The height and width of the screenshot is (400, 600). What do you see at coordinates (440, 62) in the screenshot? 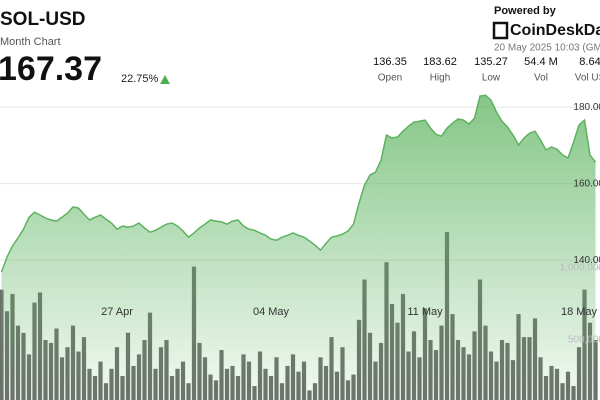
I see `stat-value: 183.62` at bounding box center [440, 62].